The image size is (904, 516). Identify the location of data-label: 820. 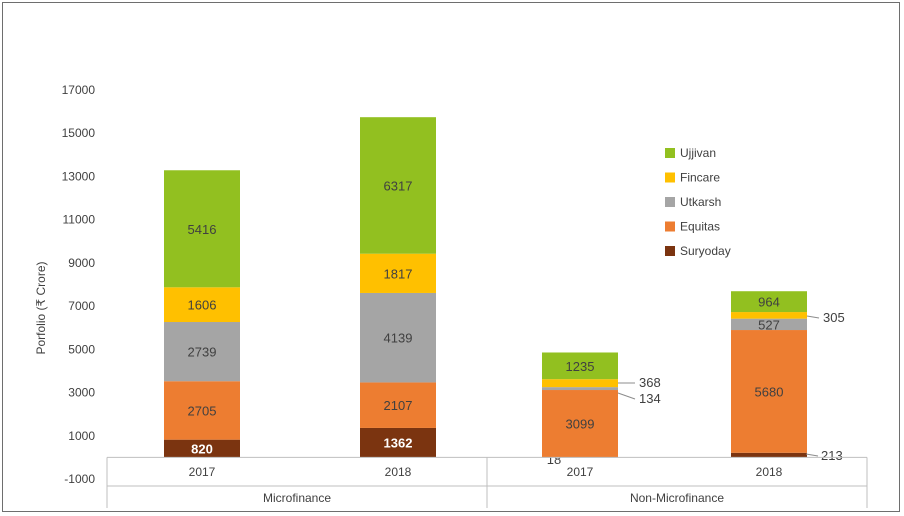
(202, 449).